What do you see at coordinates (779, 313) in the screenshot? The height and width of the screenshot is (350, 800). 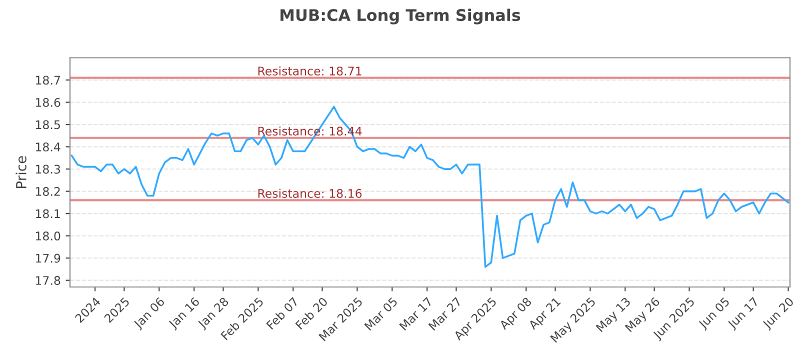 I see `x-tick-label: Jun 20` at bounding box center [779, 313].